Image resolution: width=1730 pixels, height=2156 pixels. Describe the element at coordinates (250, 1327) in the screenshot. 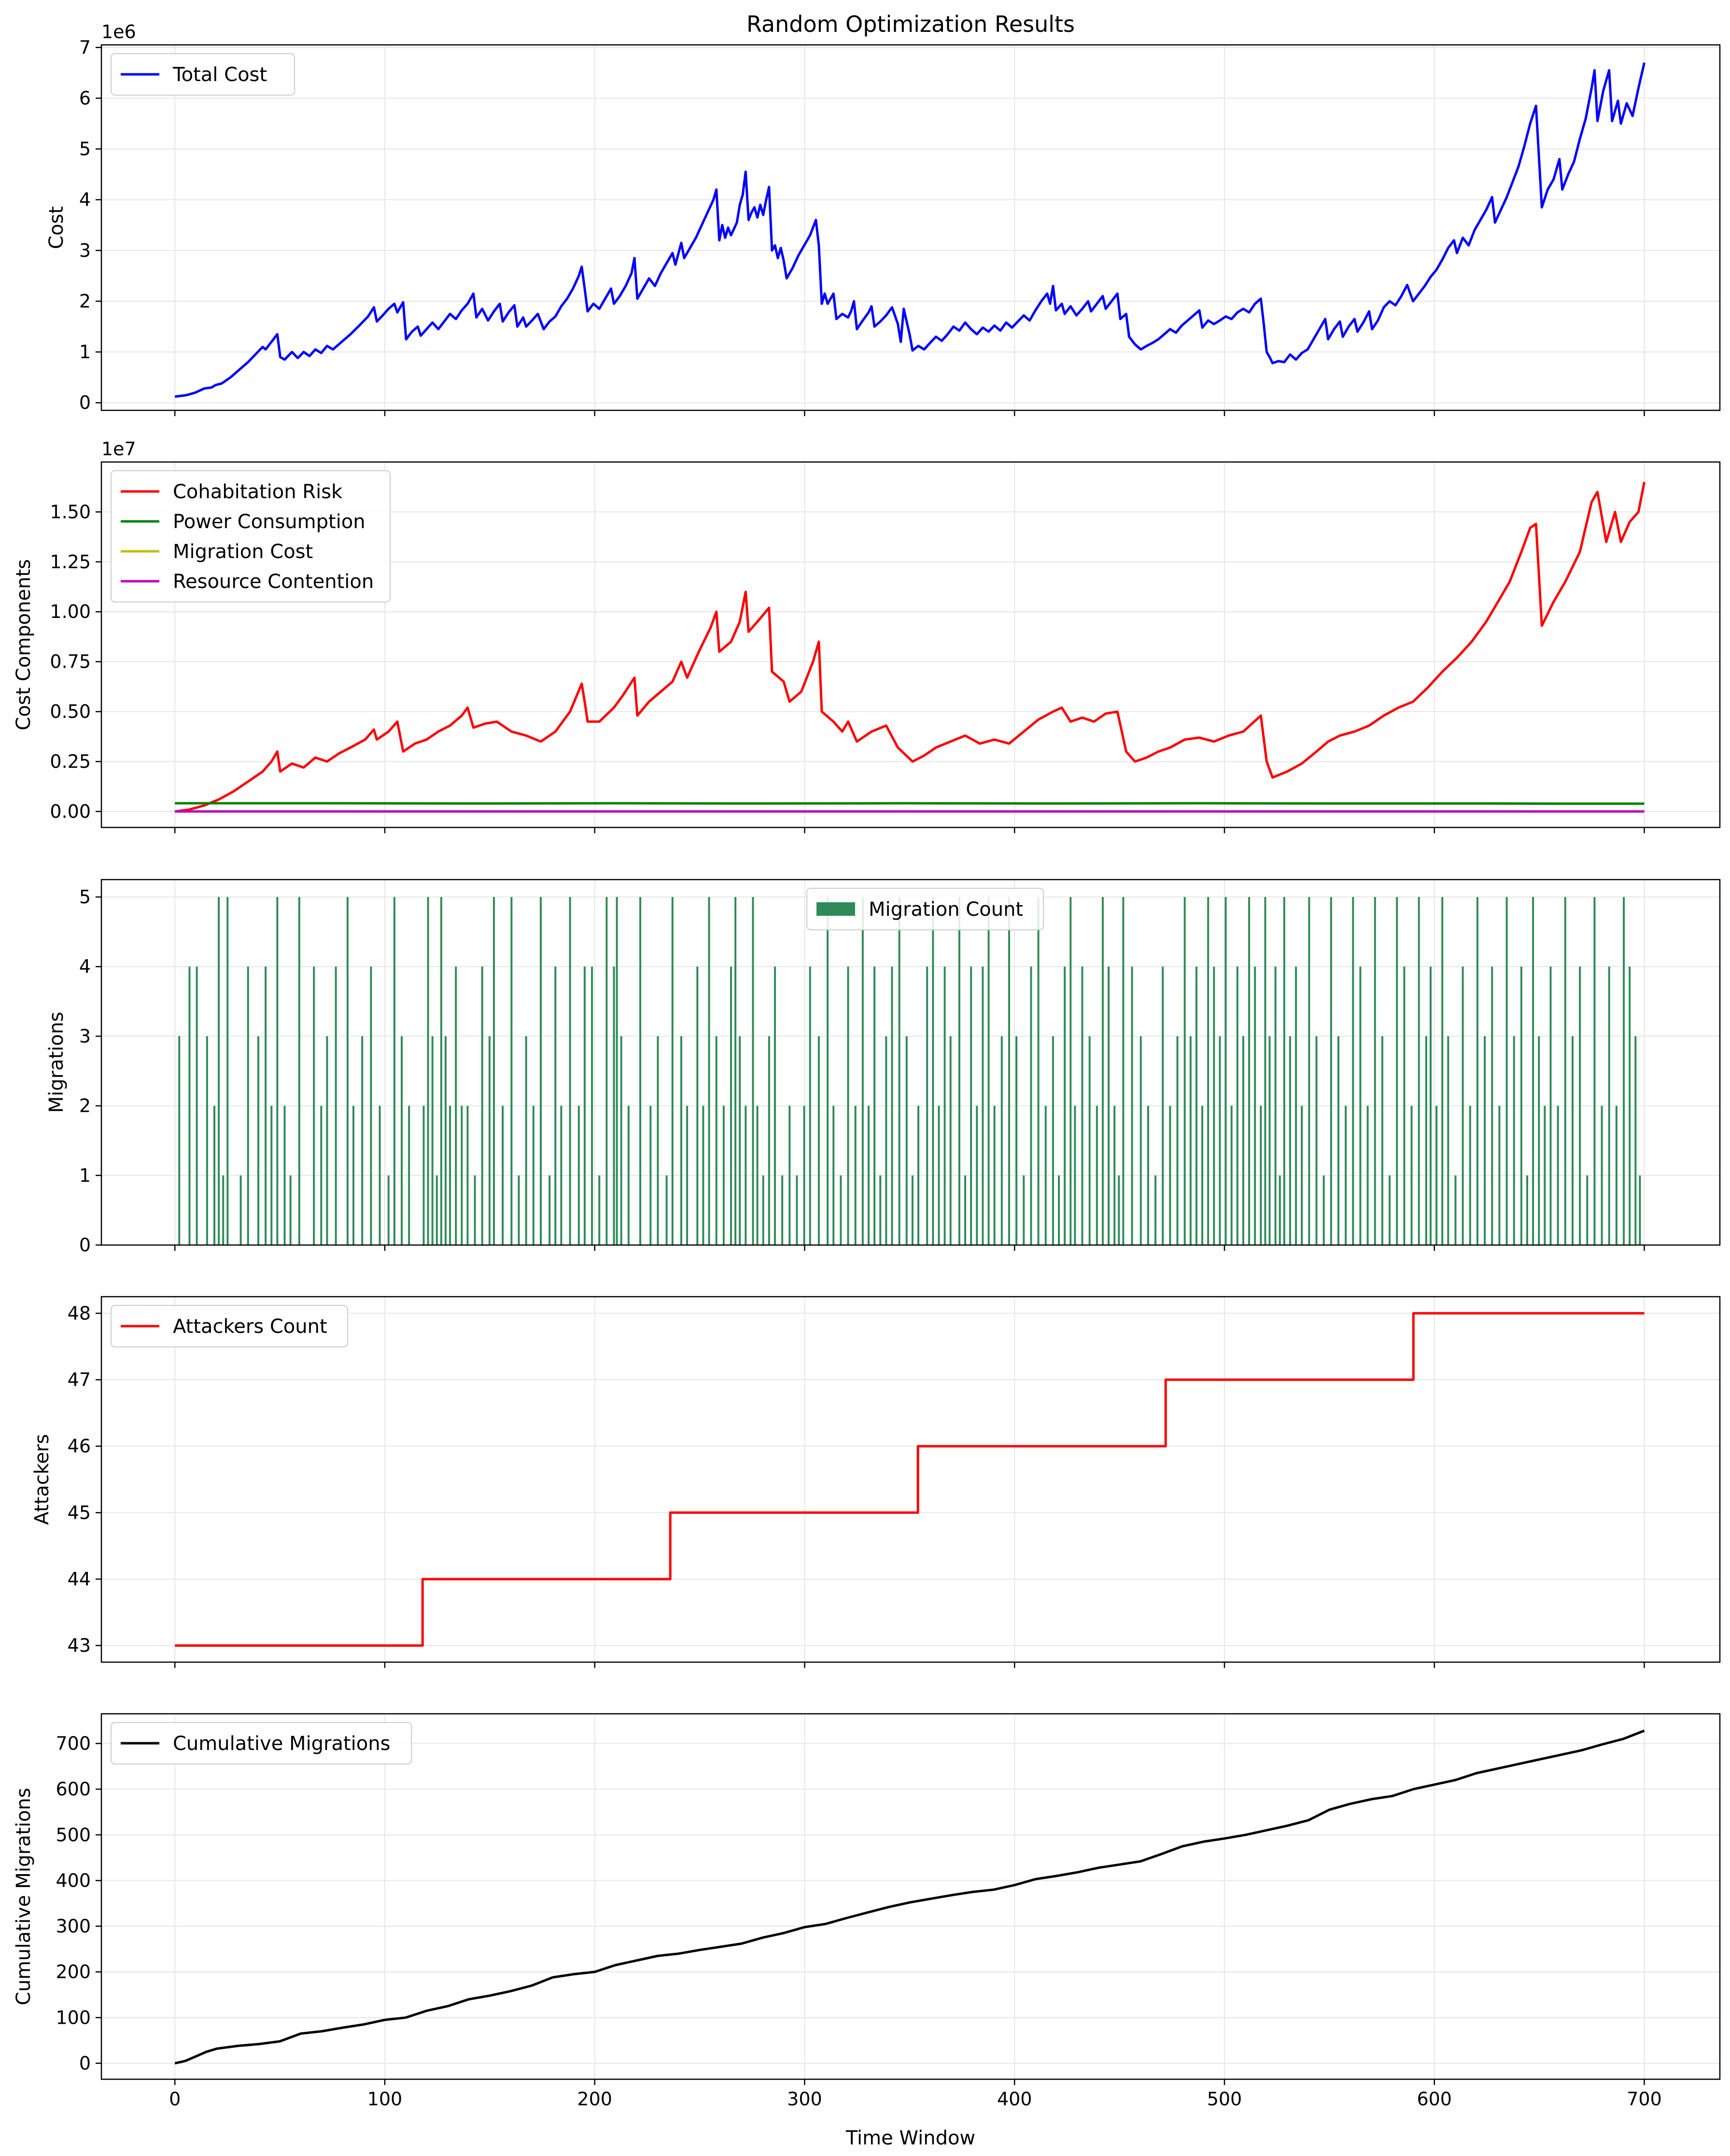

I see `legend-entry-label: Attackers Count` at that location.